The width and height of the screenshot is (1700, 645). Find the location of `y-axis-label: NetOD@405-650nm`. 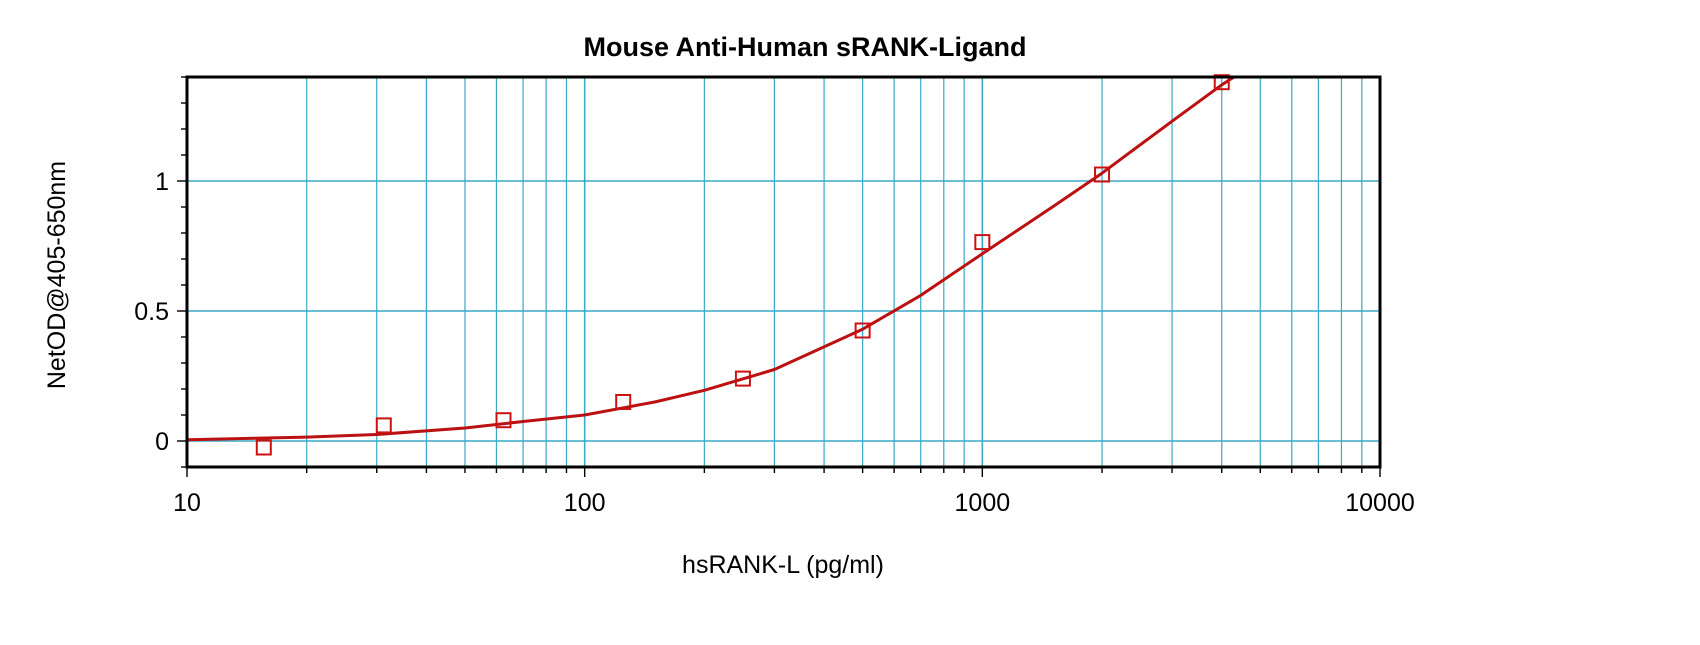

y-axis-label: NetOD@405-650nm is located at coordinates (57, 275).